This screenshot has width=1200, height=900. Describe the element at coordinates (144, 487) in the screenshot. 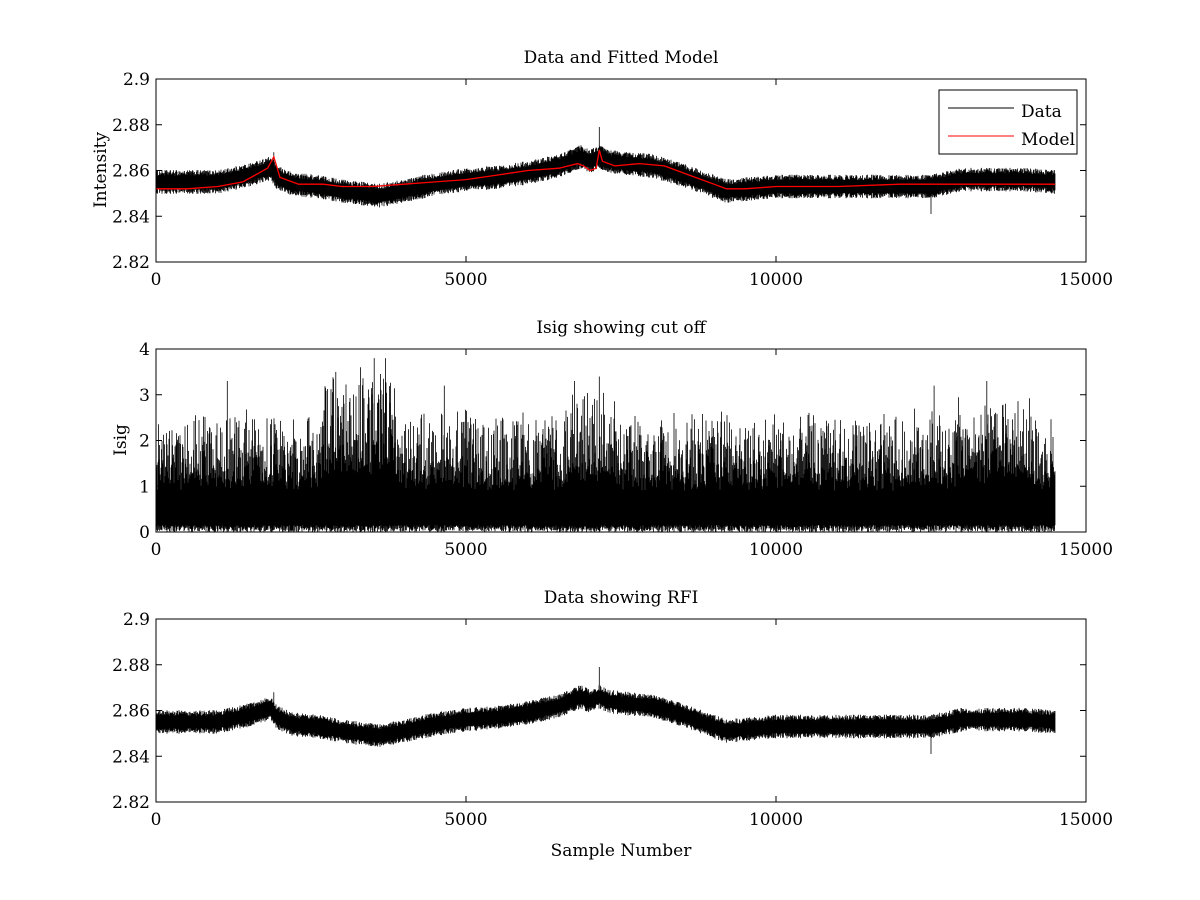

I see `y-tick-label: 1` at that location.